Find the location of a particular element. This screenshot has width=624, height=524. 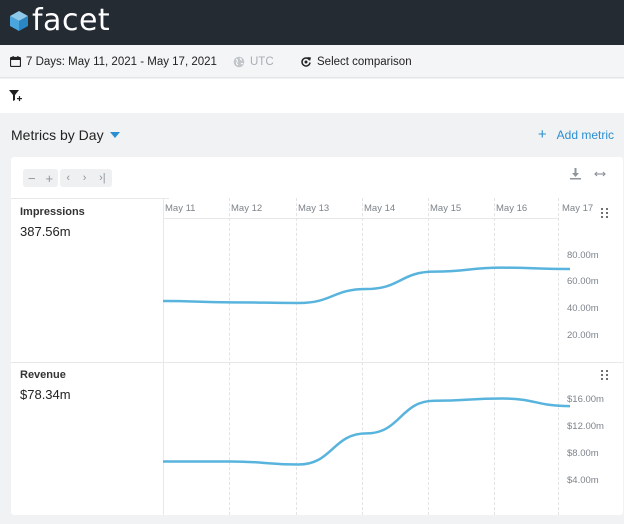

select-comparison-button: Select comparison is located at coordinates (356, 61).